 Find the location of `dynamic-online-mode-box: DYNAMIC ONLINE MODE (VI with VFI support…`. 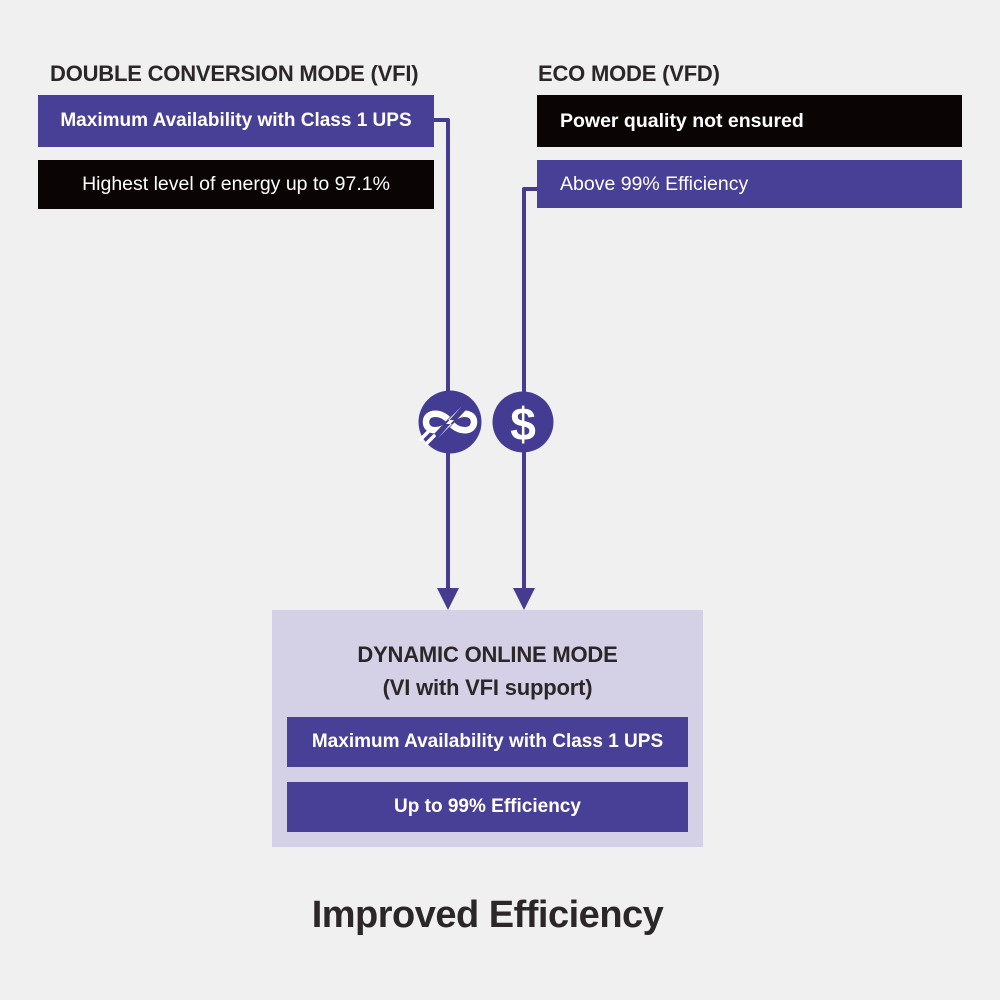

dynamic-online-mode-box: DYNAMIC ONLINE MODE (VI with VFI support… is located at coordinates (487, 728).